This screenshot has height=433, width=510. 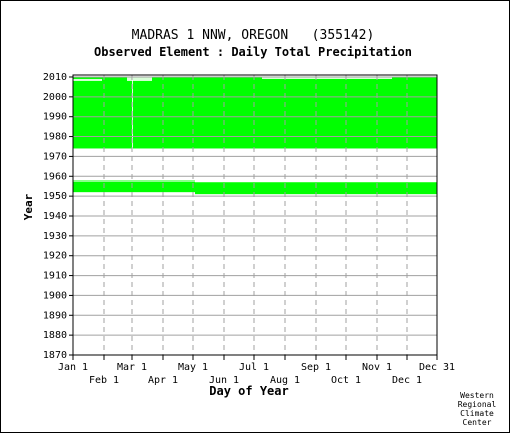 What do you see at coordinates (55, 315) in the screenshot?
I see `y-tick-label: 1890` at bounding box center [55, 315].